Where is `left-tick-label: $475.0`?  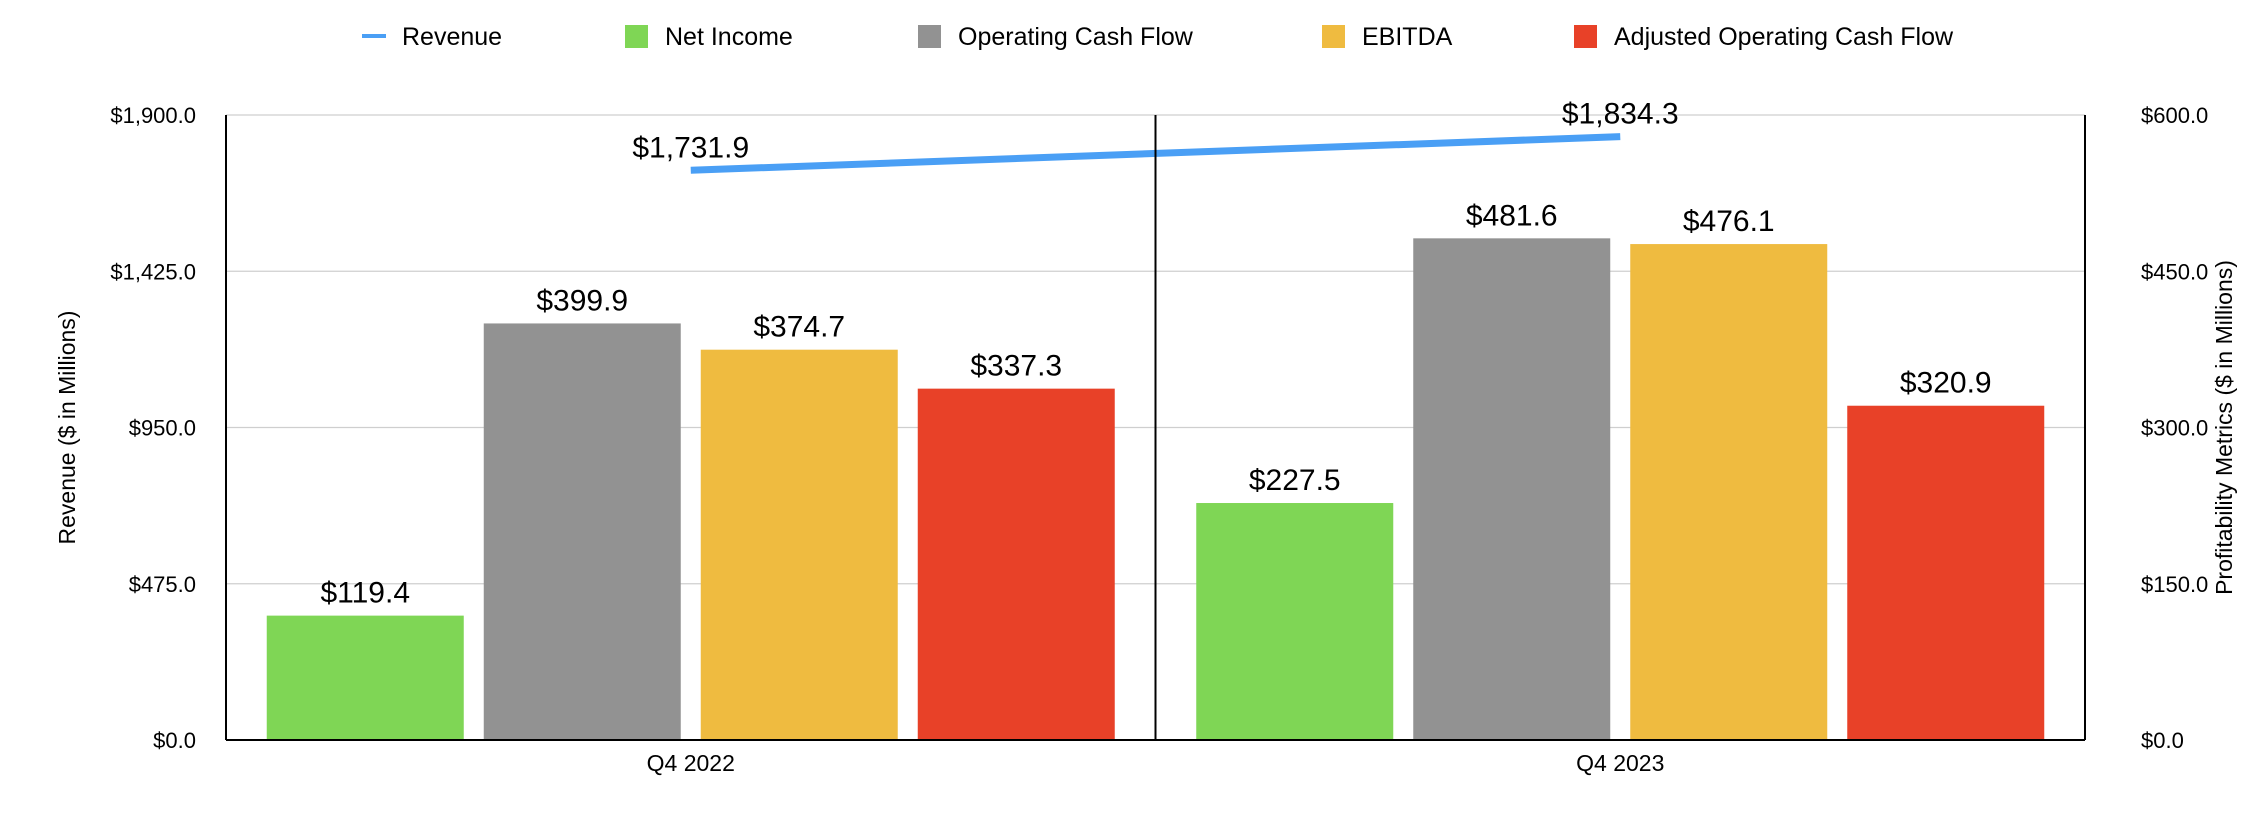 left-tick-label: $475.0 is located at coordinates (162, 584).